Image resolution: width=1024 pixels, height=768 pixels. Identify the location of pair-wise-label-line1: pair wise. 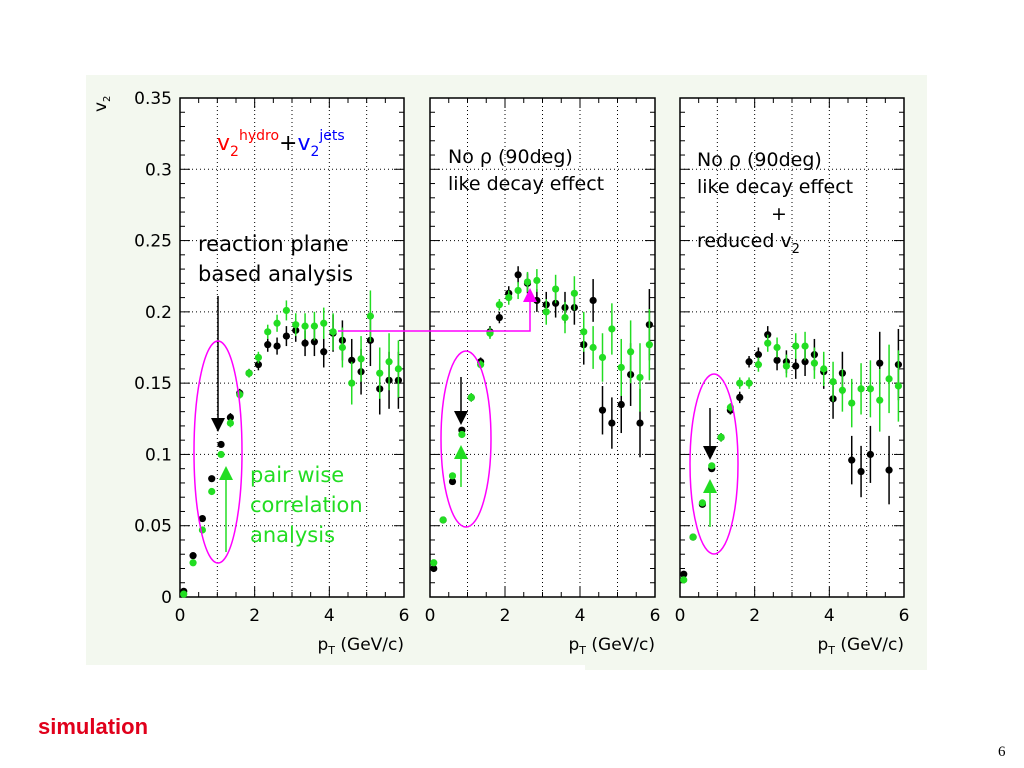
(297, 475).